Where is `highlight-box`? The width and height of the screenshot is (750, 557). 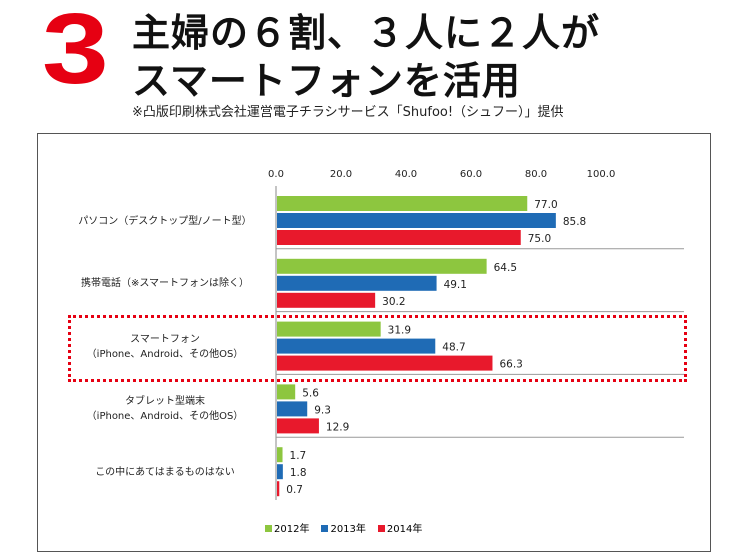 highlight-box is located at coordinates (377, 348).